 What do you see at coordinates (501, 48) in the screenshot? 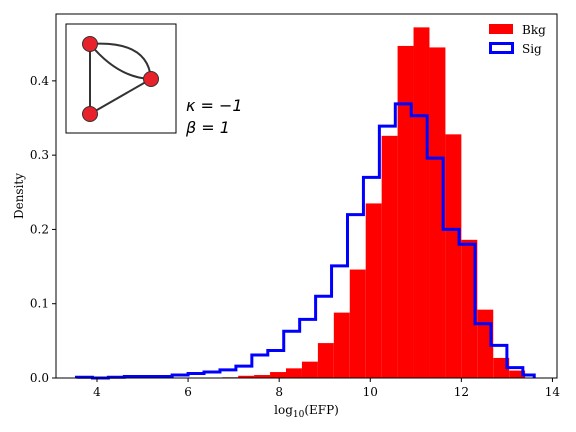
I see `legend-sig-swatch` at bounding box center [501, 48].